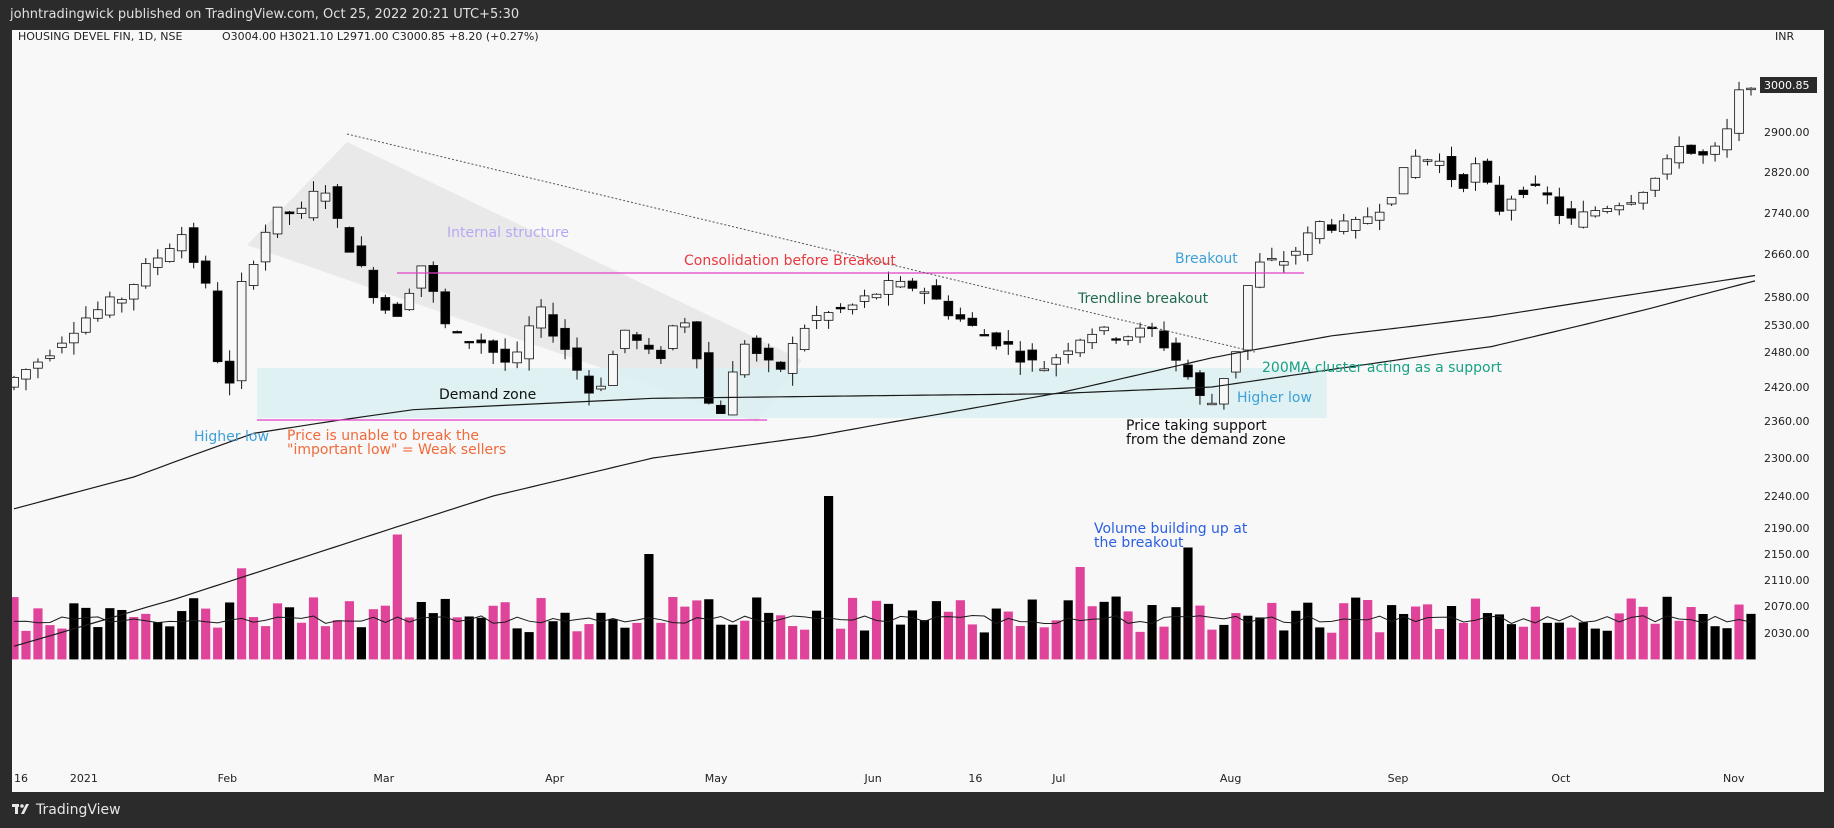 The height and width of the screenshot is (828, 1834). Describe the element at coordinates (66, 810) in the screenshot. I see `tradingview-brand: TradingView` at that location.